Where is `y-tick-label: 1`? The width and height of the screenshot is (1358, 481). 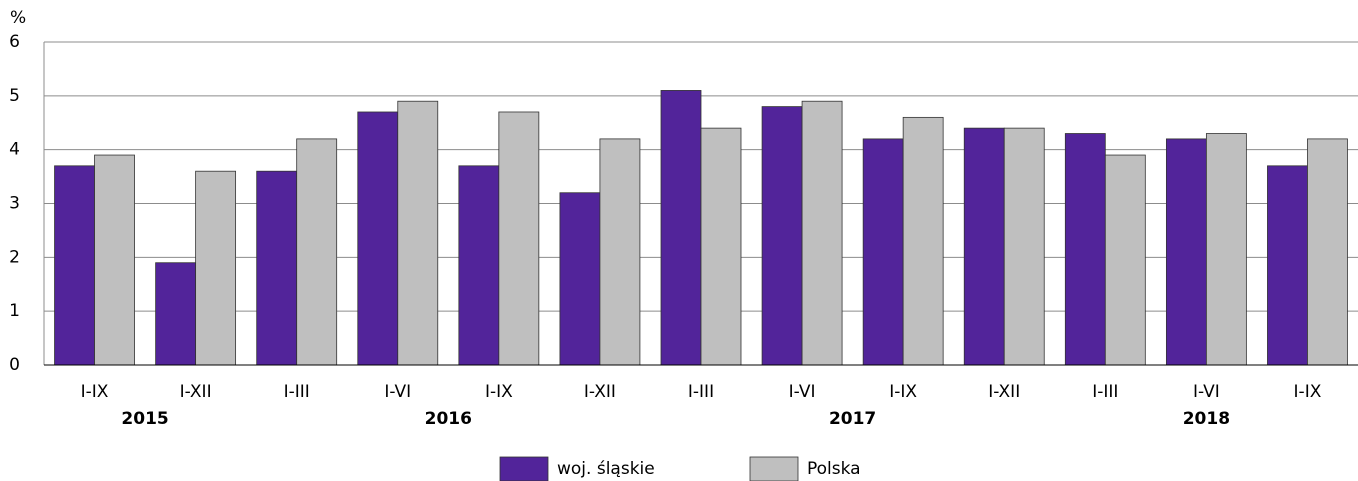
y-tick-label: 1 is located at coordinates (14, 311).